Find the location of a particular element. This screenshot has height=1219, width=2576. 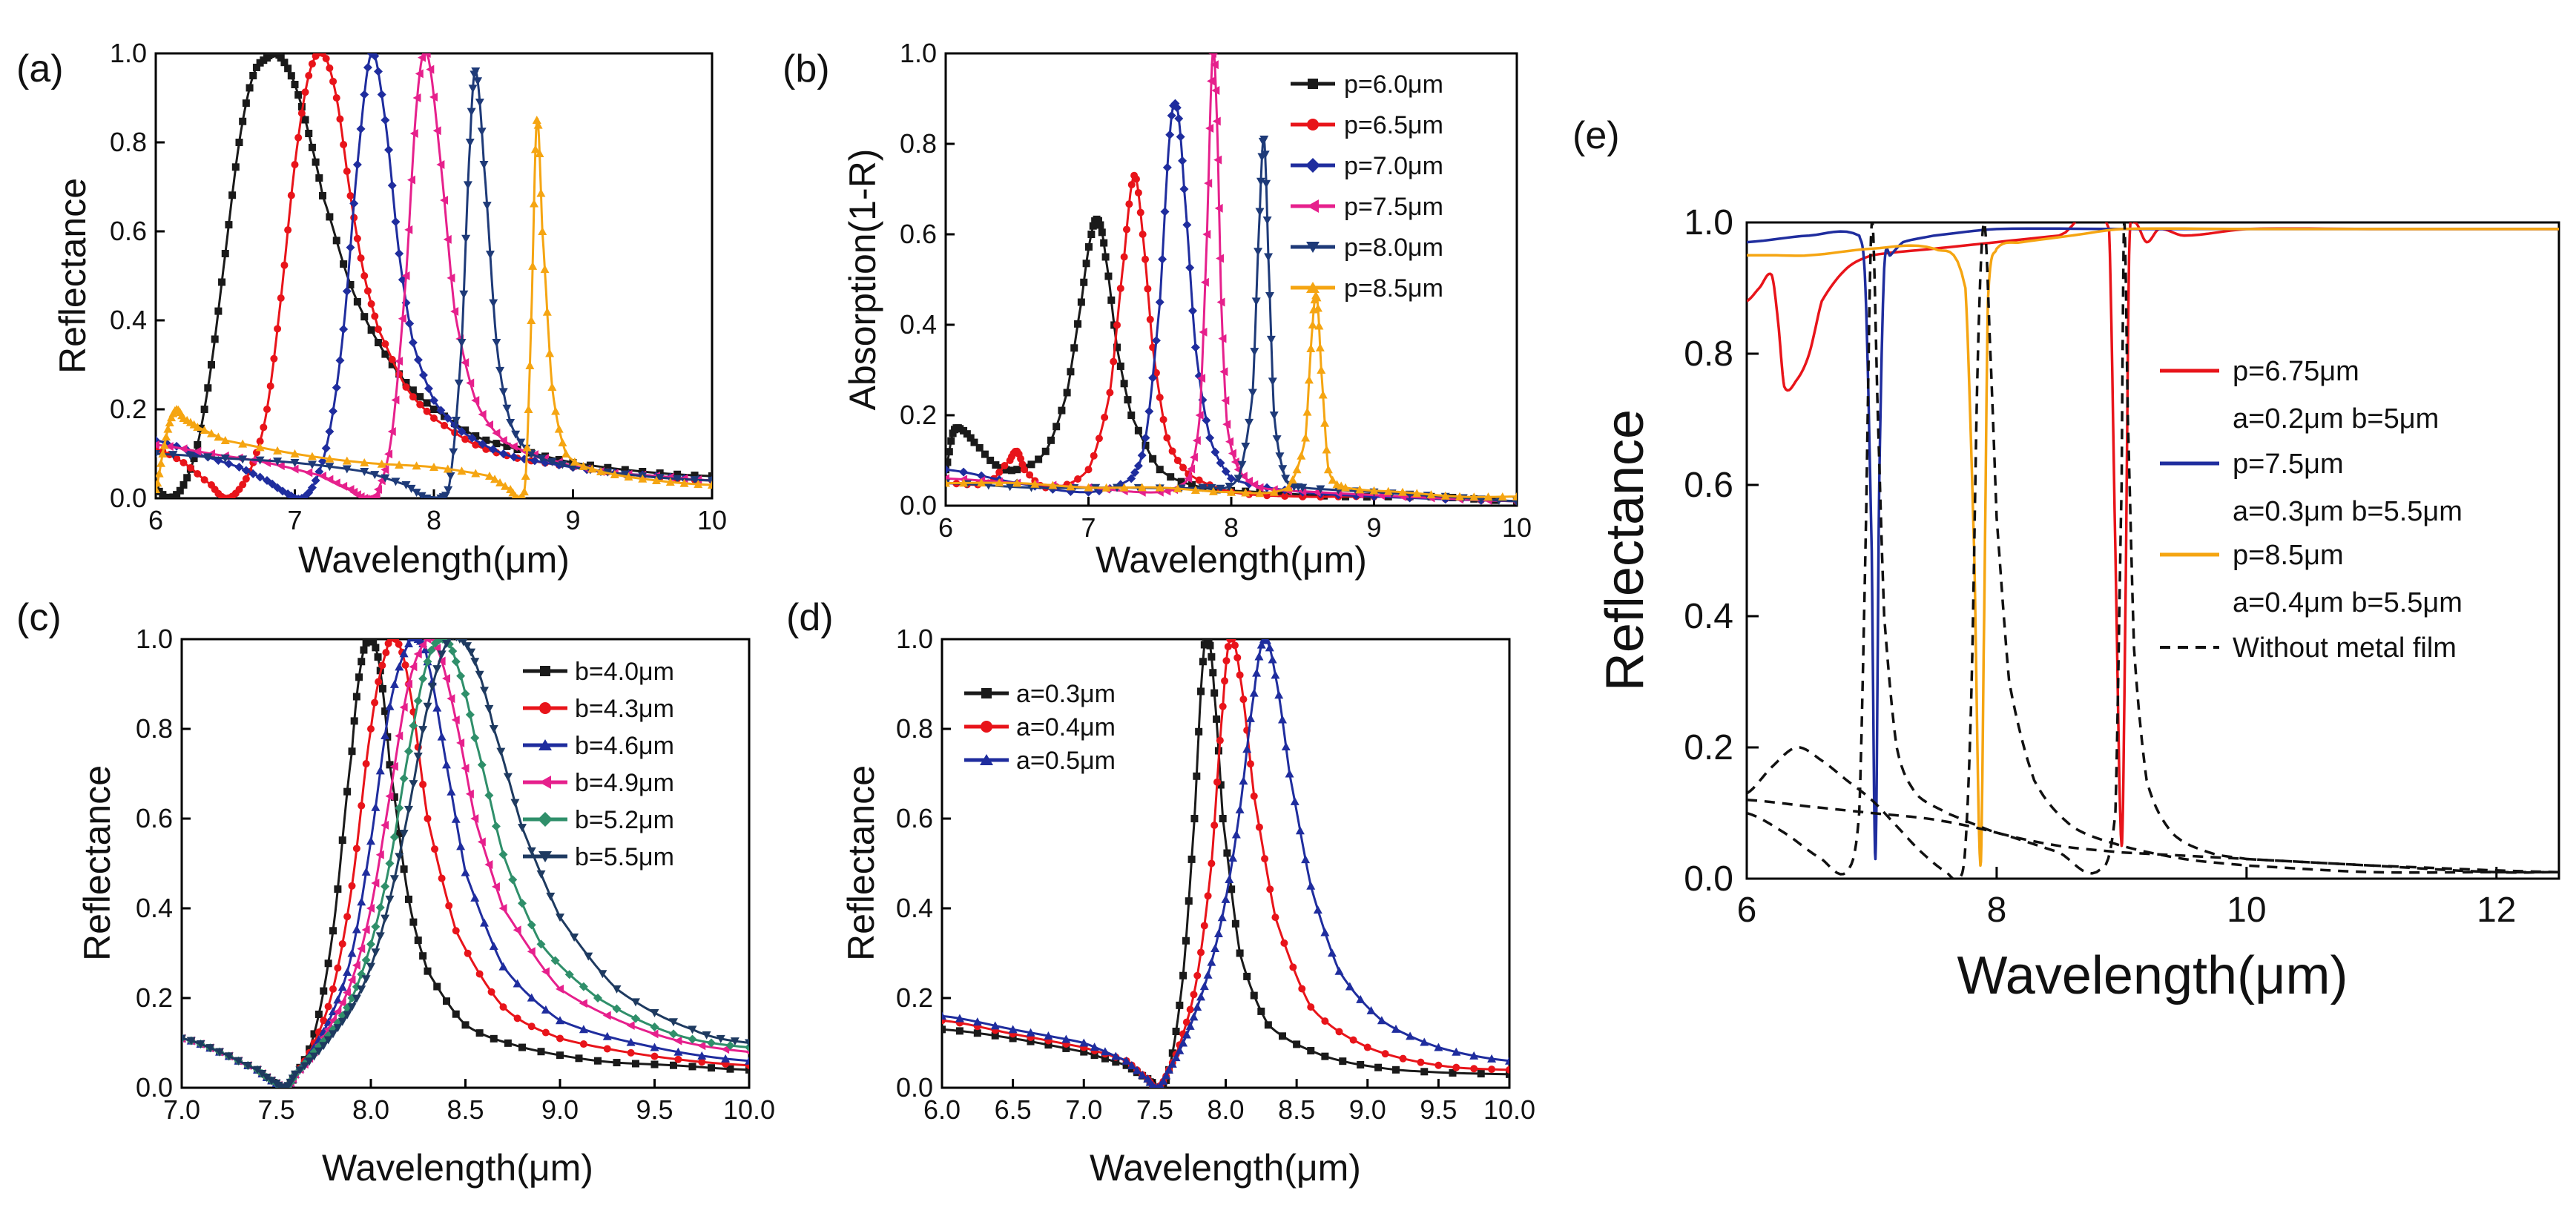

legend-b-label-1: p=6.5μm is located at coordinates (1394, 125).